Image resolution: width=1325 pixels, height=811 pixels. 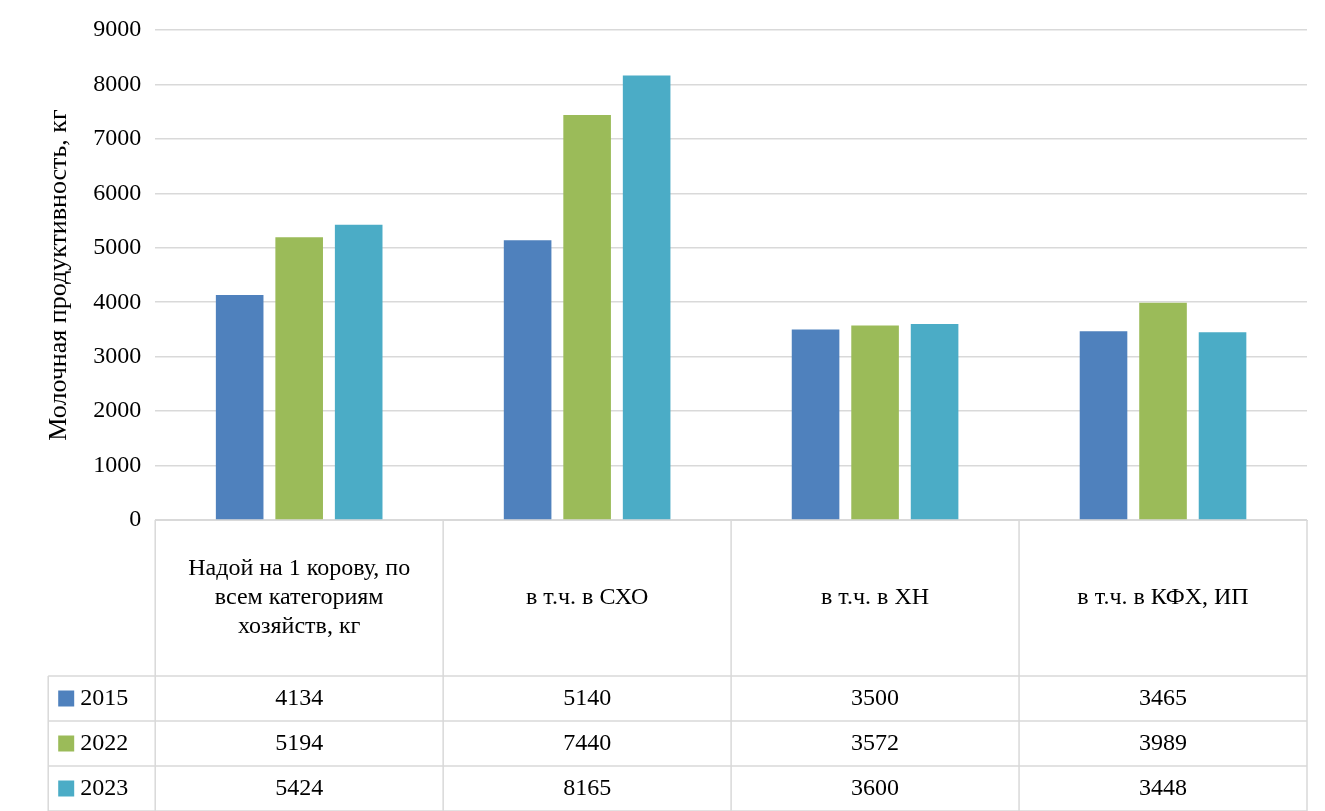 What do you see at coordinates (117, 82) in the screenshot?
I see `y-tick-label: 8000` at bounding box center [117, 82].